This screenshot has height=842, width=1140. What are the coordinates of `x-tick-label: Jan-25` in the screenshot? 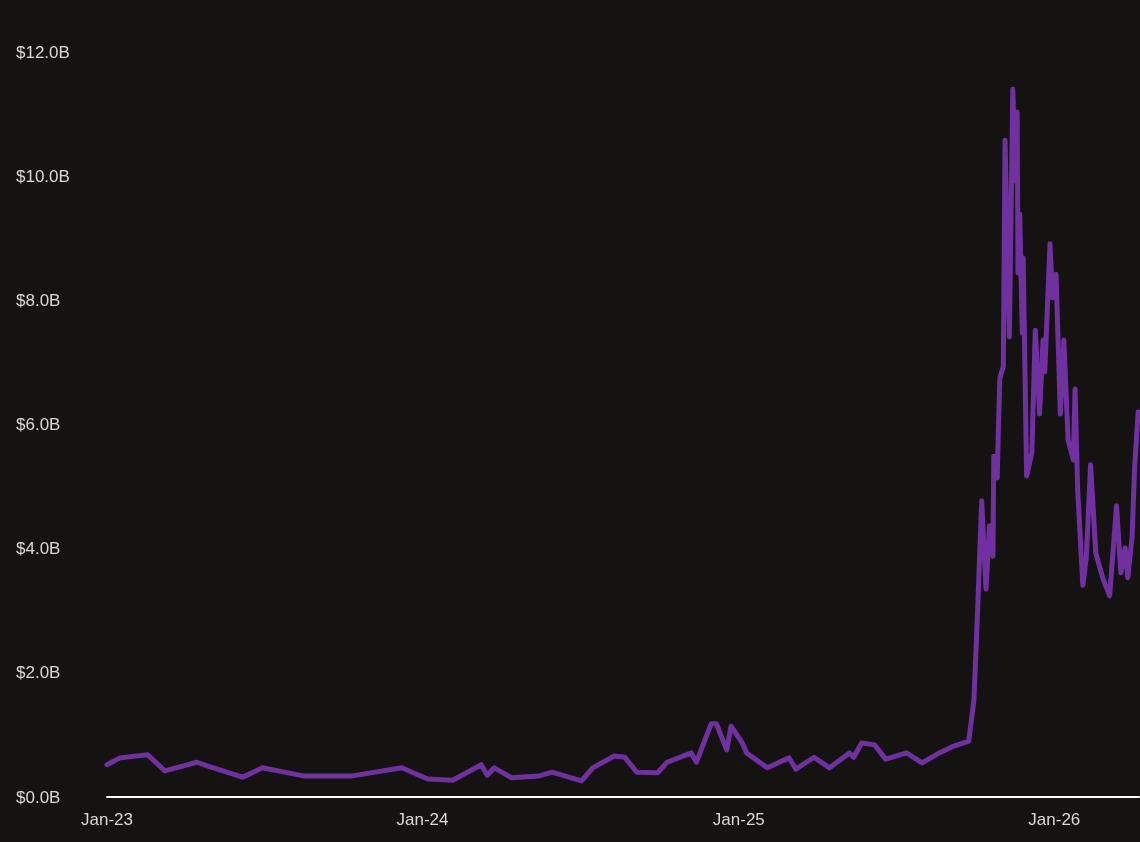 It's located at (738, 819).